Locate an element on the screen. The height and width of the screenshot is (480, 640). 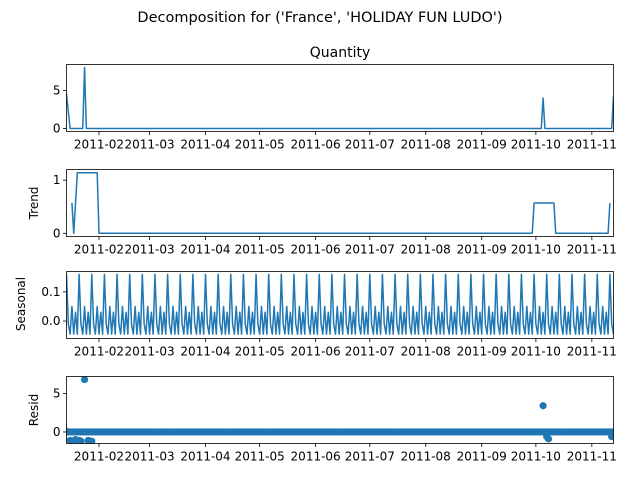
subplot-quantity-frame is located at coordinates (340, 98).